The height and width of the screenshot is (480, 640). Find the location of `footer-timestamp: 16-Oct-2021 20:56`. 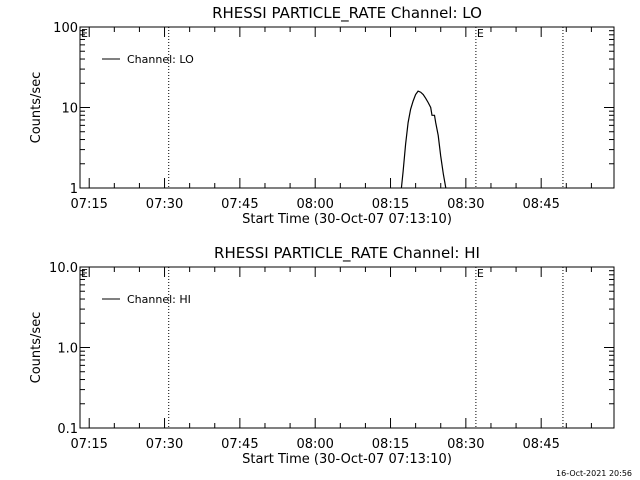

footer-timestamp: 16-Oct-2021 20:56 is located at coordinates (594, 473).